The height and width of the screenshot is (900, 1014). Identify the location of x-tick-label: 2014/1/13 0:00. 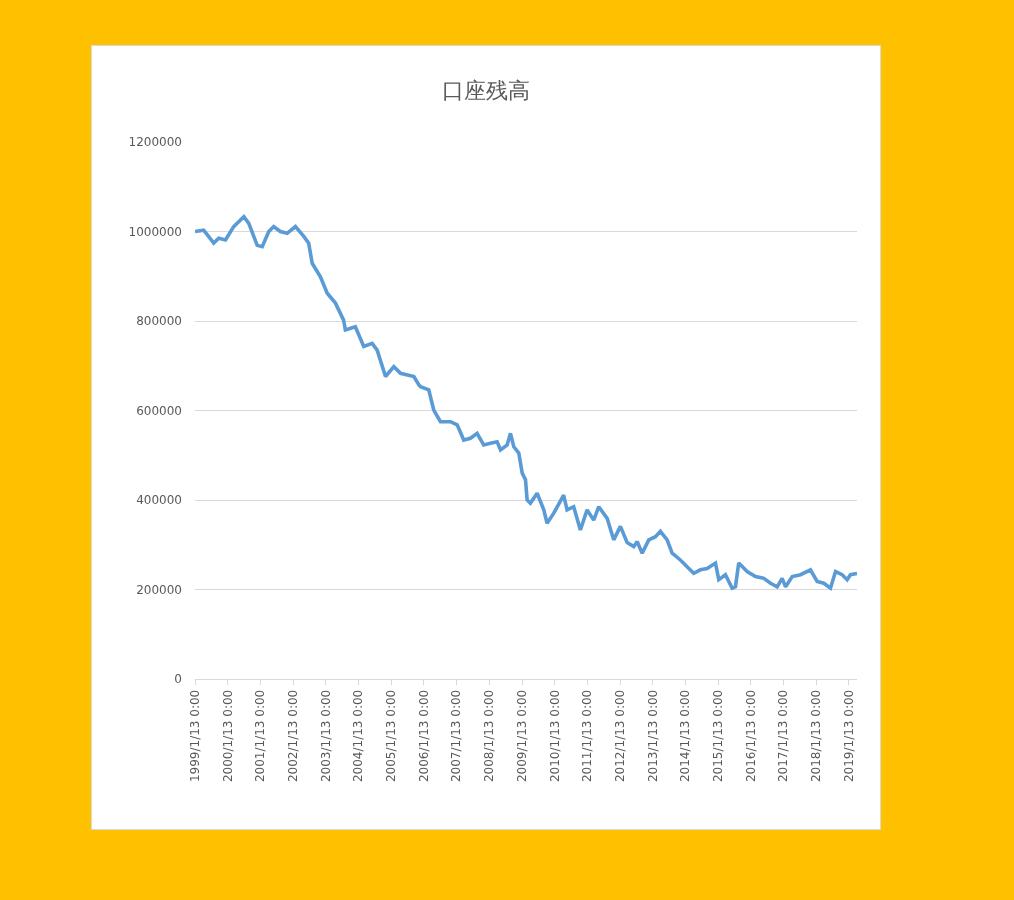
(685, 736).